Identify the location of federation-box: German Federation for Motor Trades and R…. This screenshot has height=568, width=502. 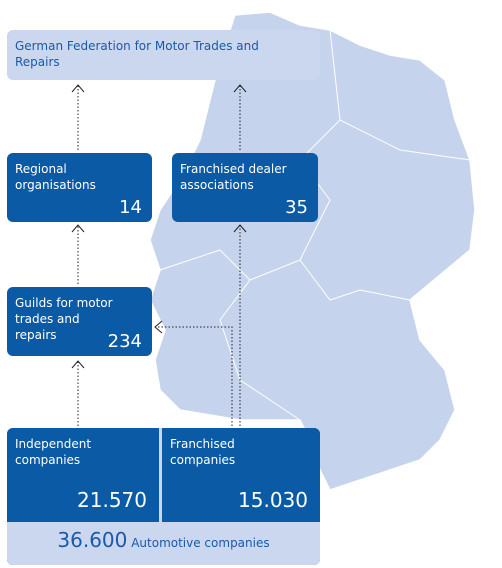
(163, 55).